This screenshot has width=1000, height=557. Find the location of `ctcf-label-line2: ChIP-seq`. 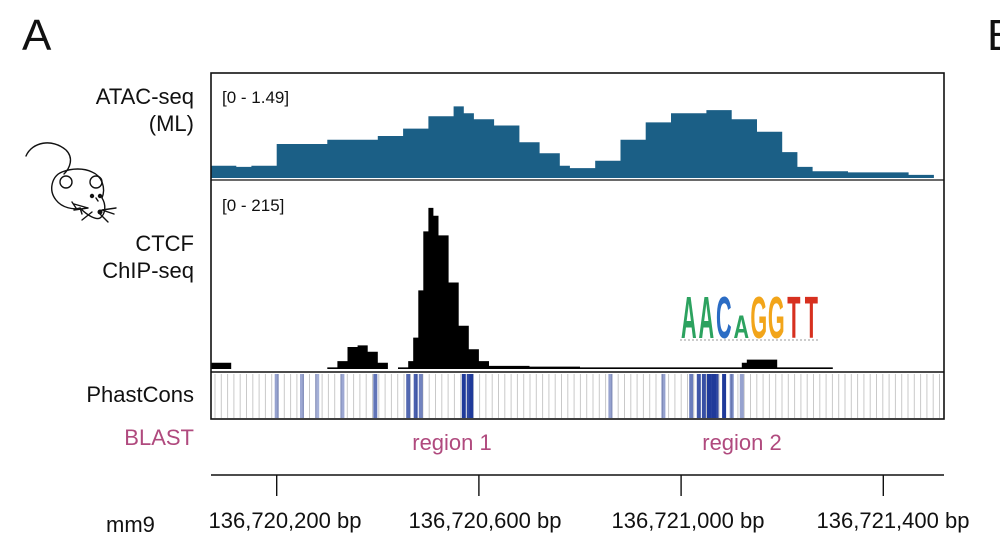

ctcf-label-line2: ChIP-seq is located at coordinates (148, 270).